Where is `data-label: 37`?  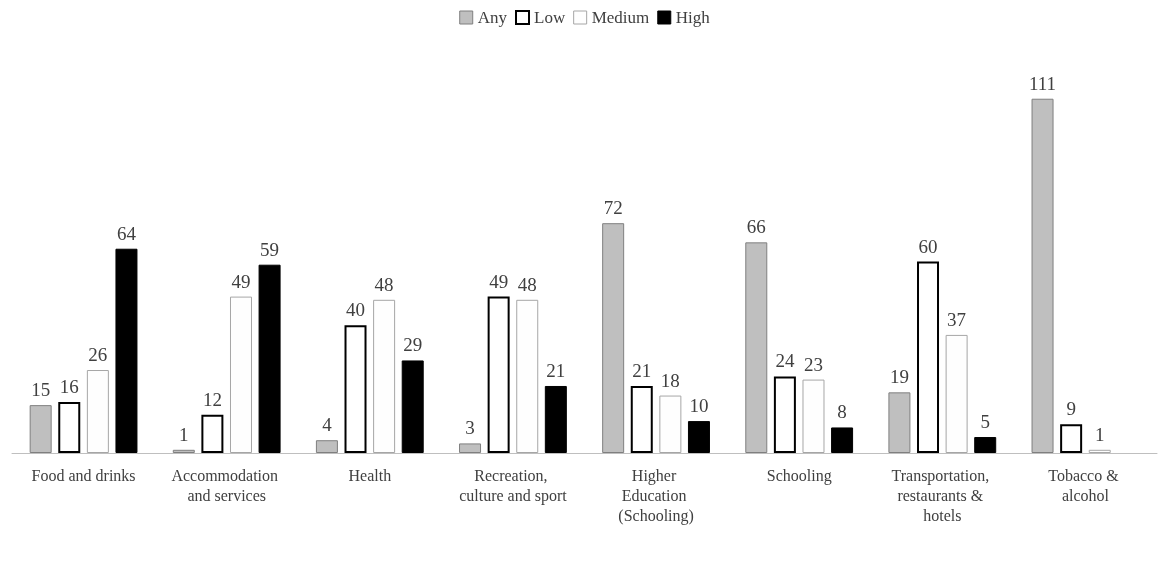 data-label: 37 is located at coordinates (957, 319).